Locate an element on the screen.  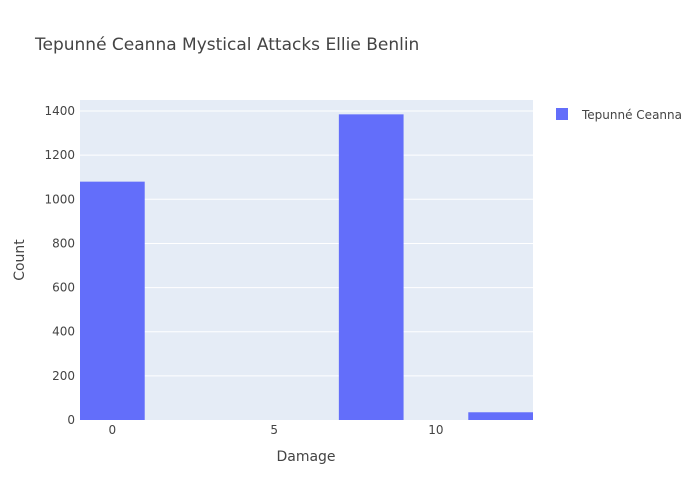
legend-item-label: Tepunné Ceanna is located at coordinates (631, 115).